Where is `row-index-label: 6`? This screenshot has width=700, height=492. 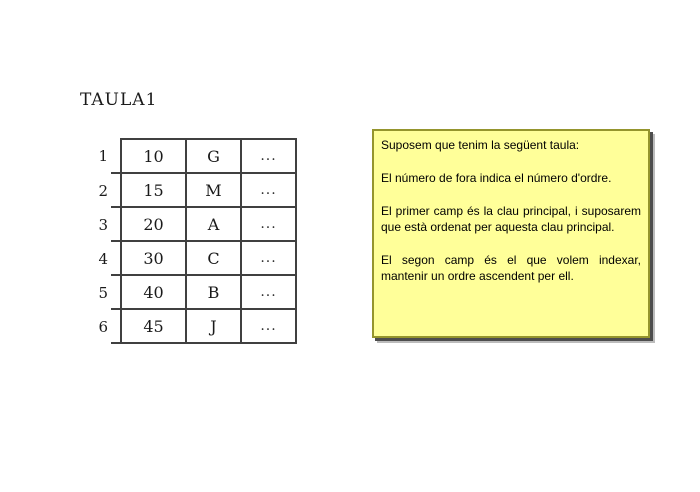 row-index-label: 6 is located at coordinates (103, 327).